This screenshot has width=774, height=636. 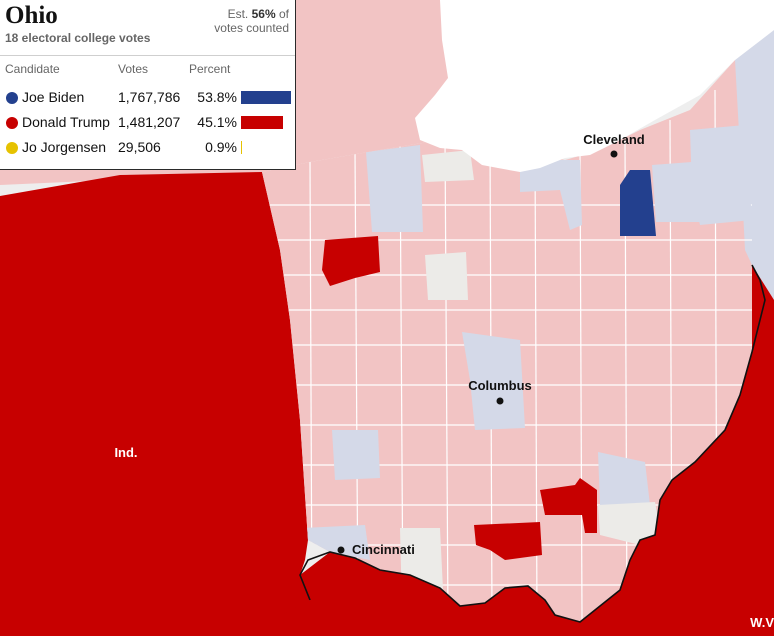 I want to click on electoral-votes: 18 electoral college votes, so click(x=78, y=38).